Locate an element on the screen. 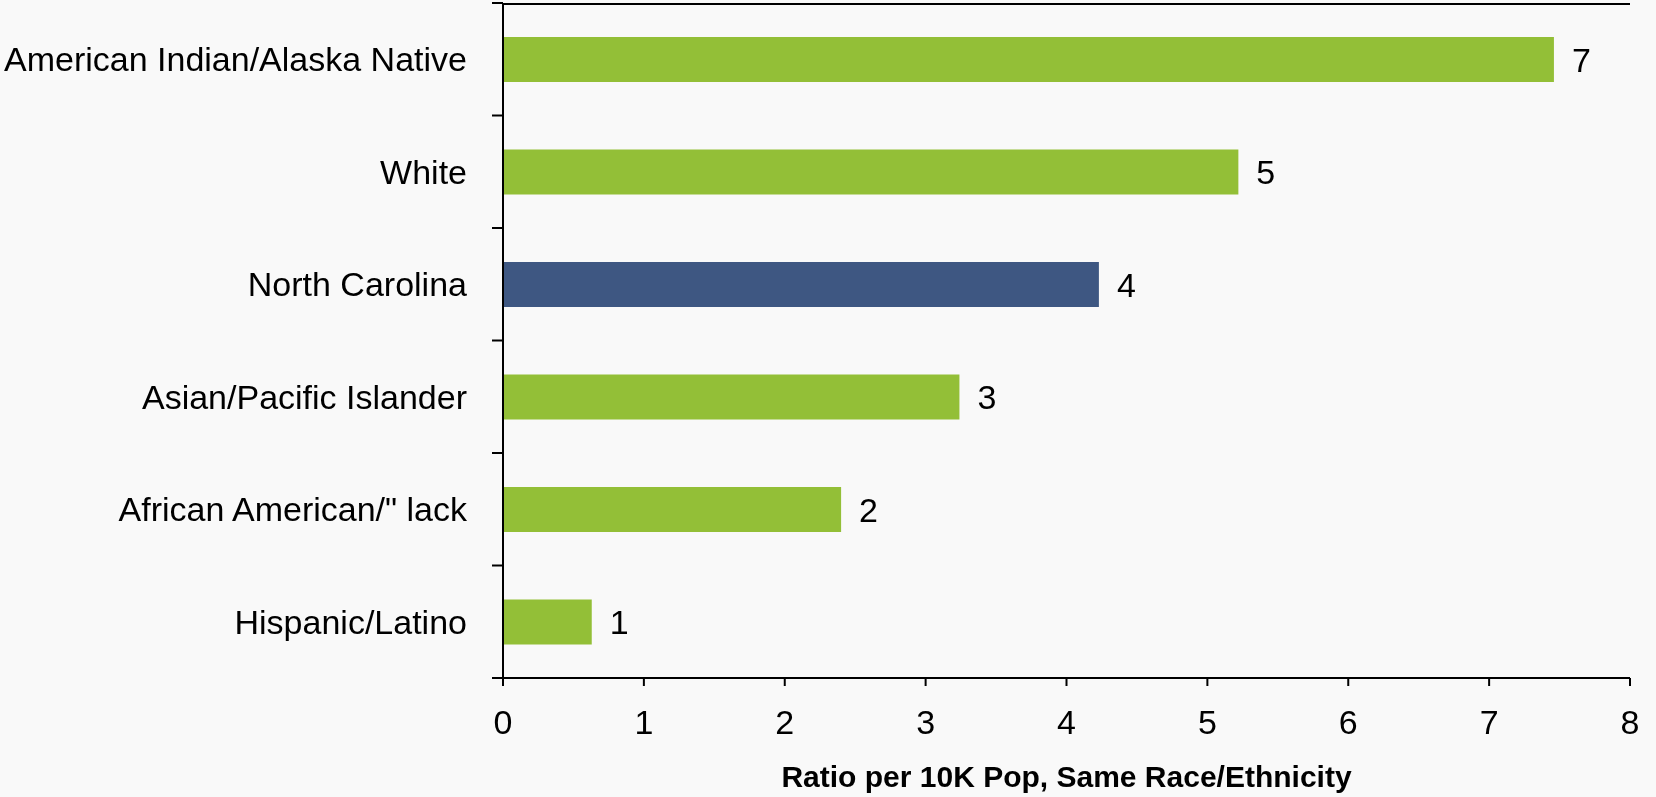 This screenshot has height=797, width=1656. x-tick-label: 2 is located at coordinates (785, 722).